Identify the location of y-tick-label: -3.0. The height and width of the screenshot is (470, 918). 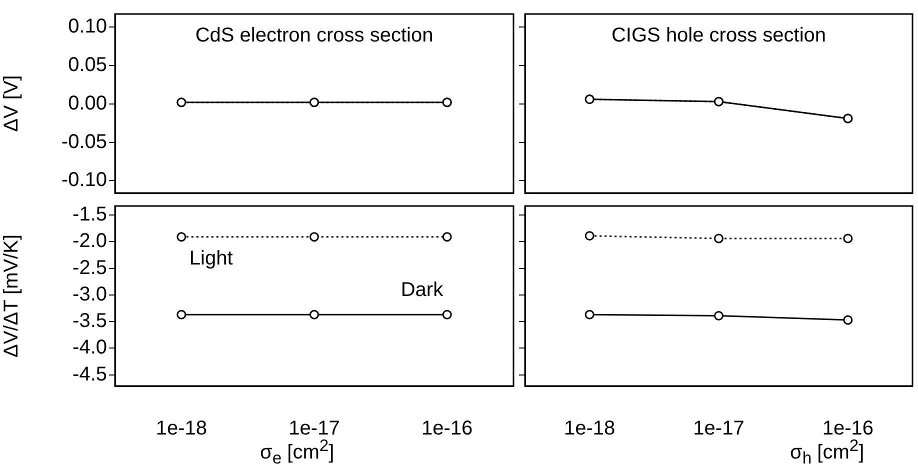
(89, 294).